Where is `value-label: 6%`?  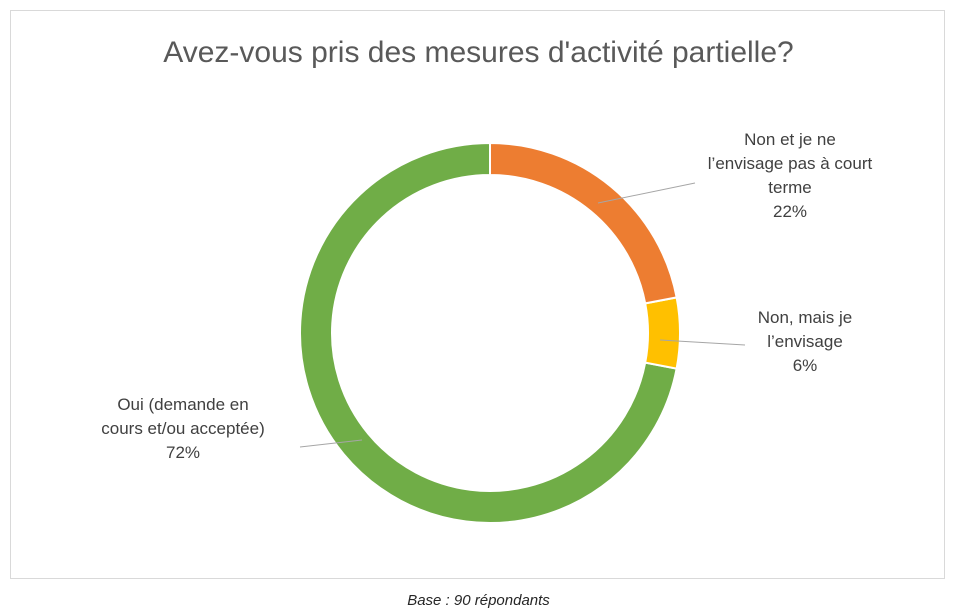
value-label: 6% is located at coordinates (805, 365).